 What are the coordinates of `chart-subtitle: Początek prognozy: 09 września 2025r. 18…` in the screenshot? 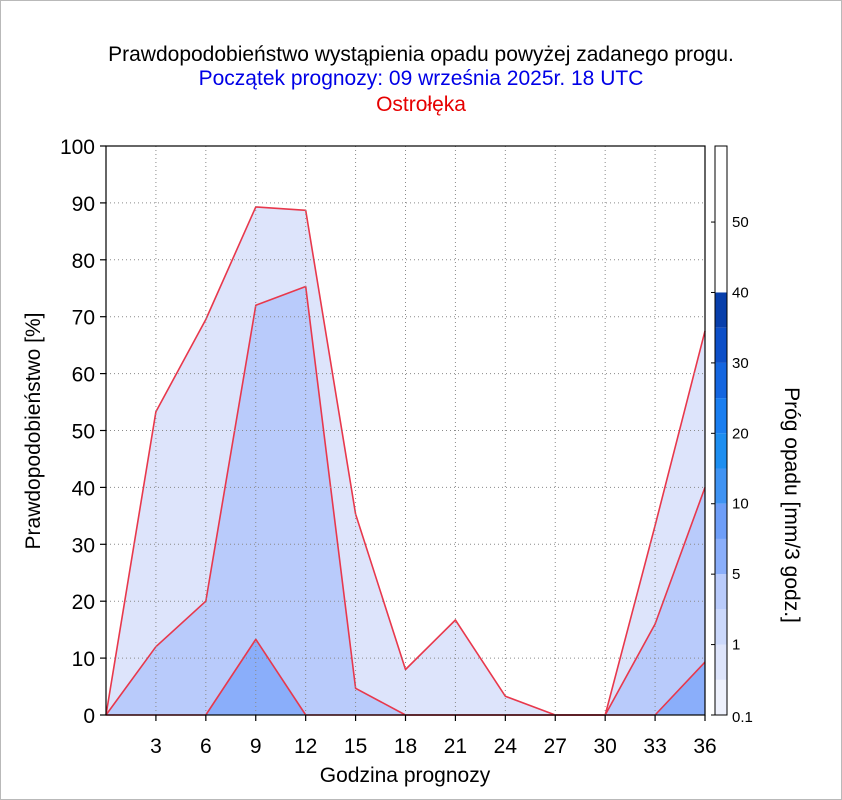 It's located at (421, 78).